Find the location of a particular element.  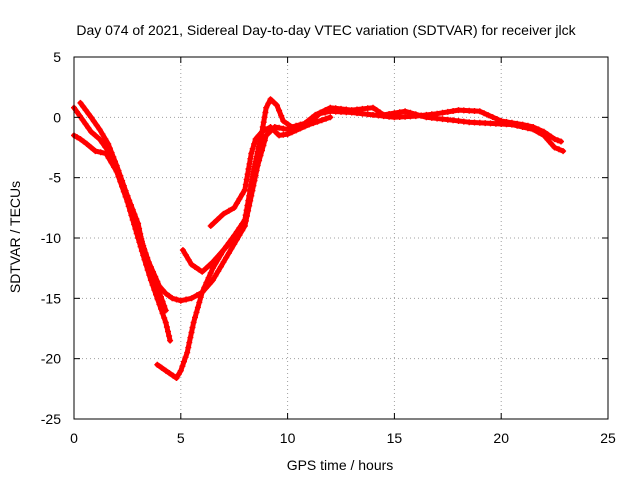

y-tick-label: -15 is located at coordinates (51, 298).